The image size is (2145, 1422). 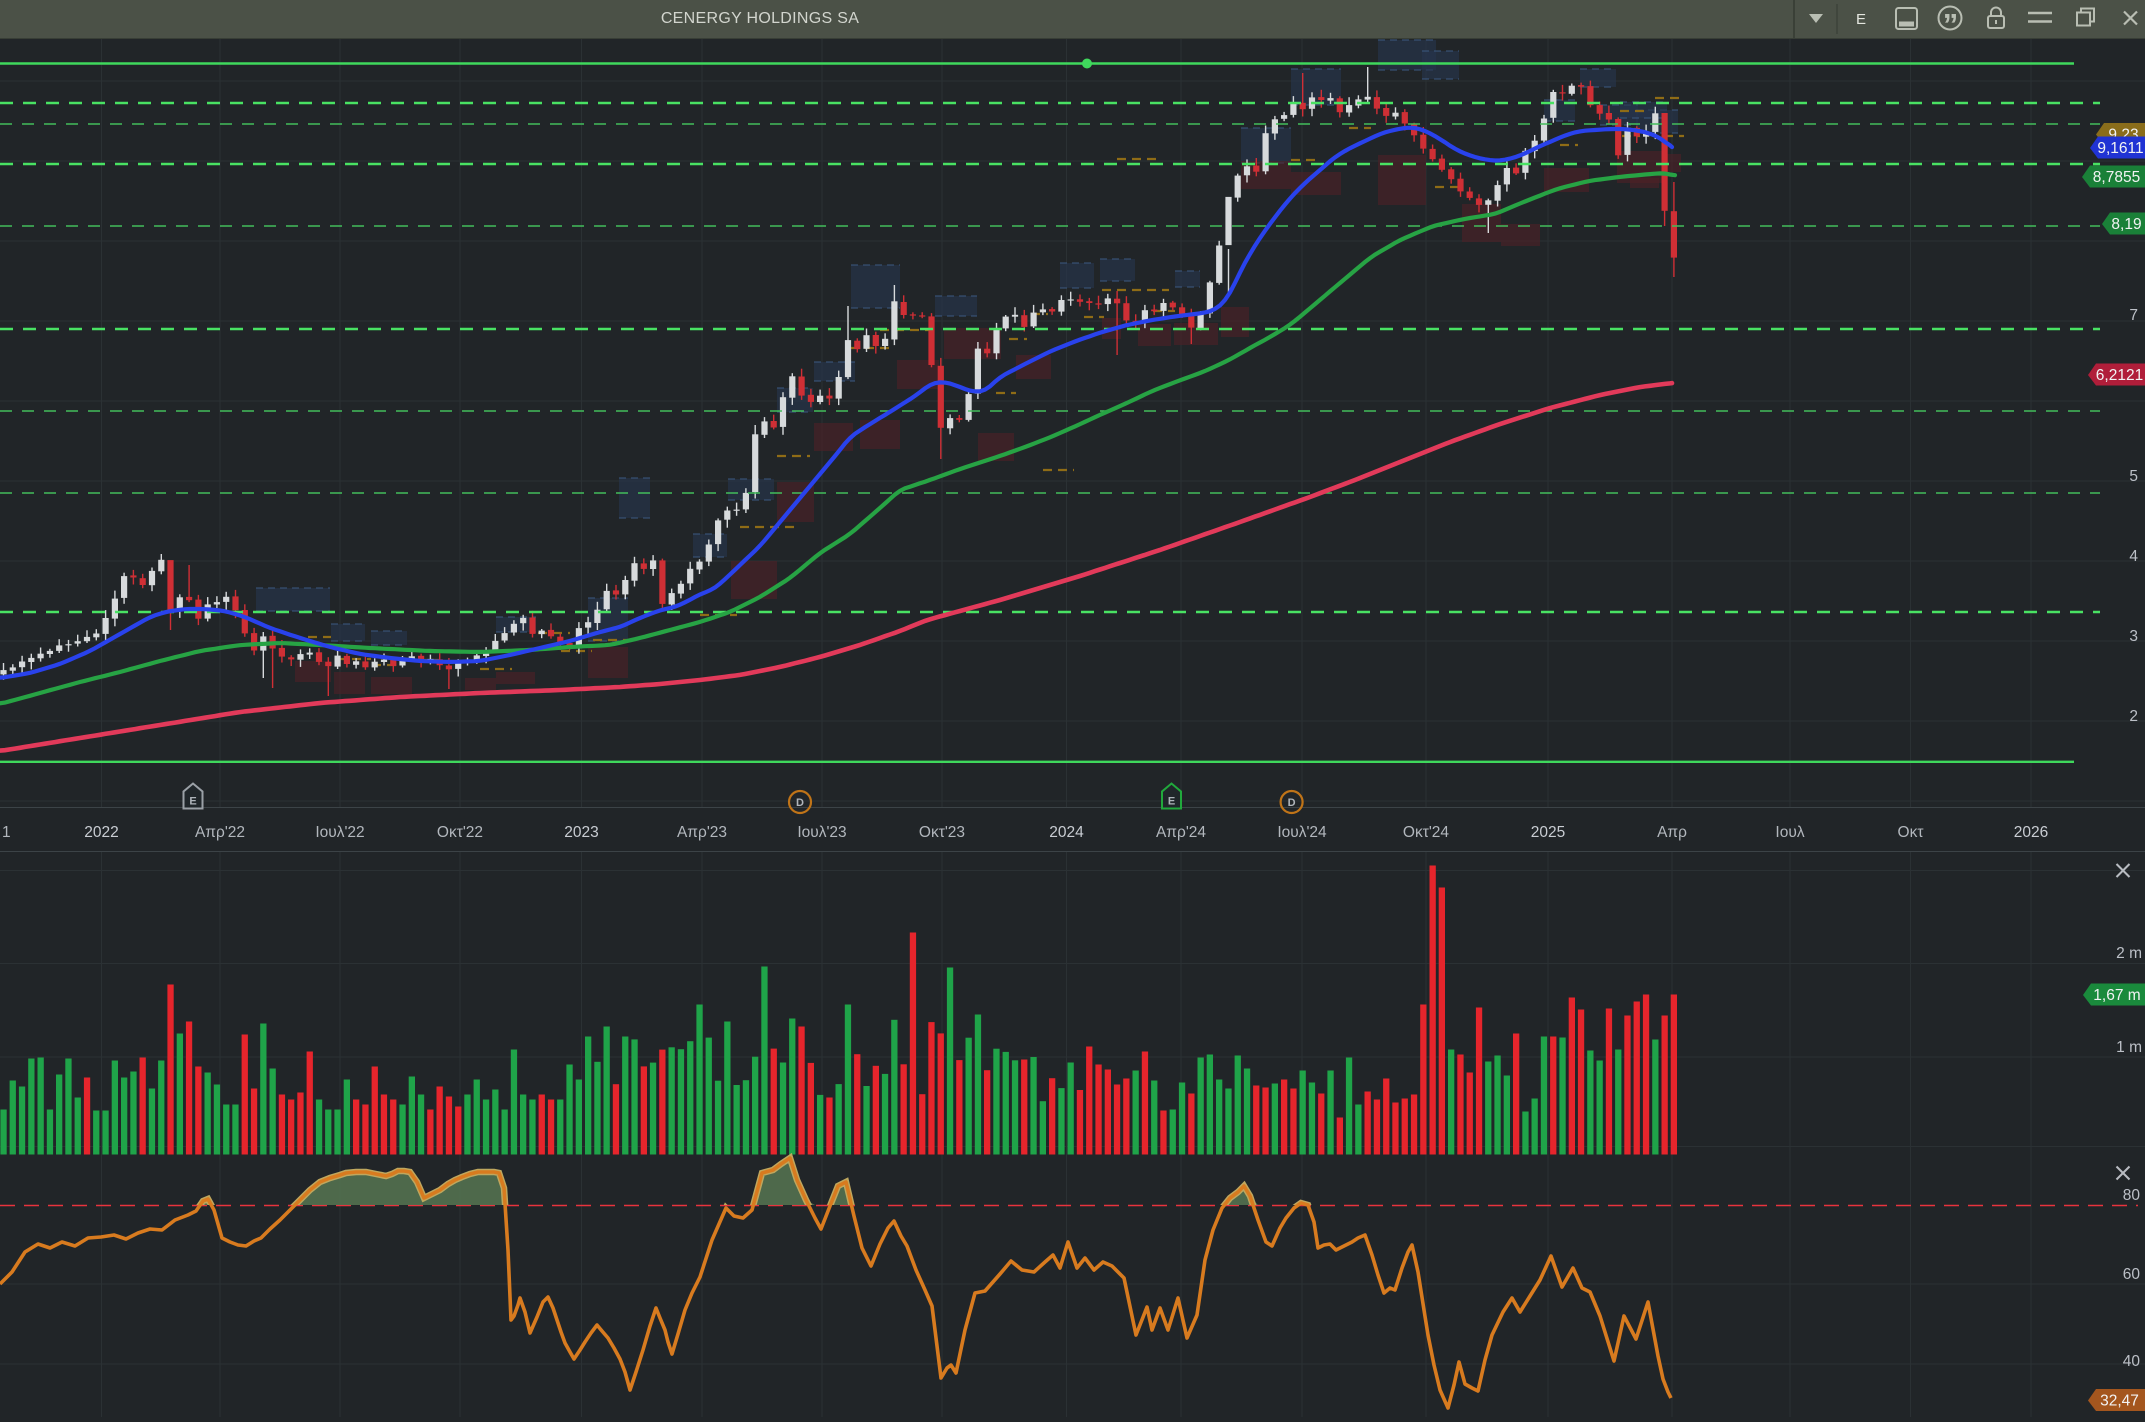 I want to click on svg-text: 1, so click(x=6, y=832).